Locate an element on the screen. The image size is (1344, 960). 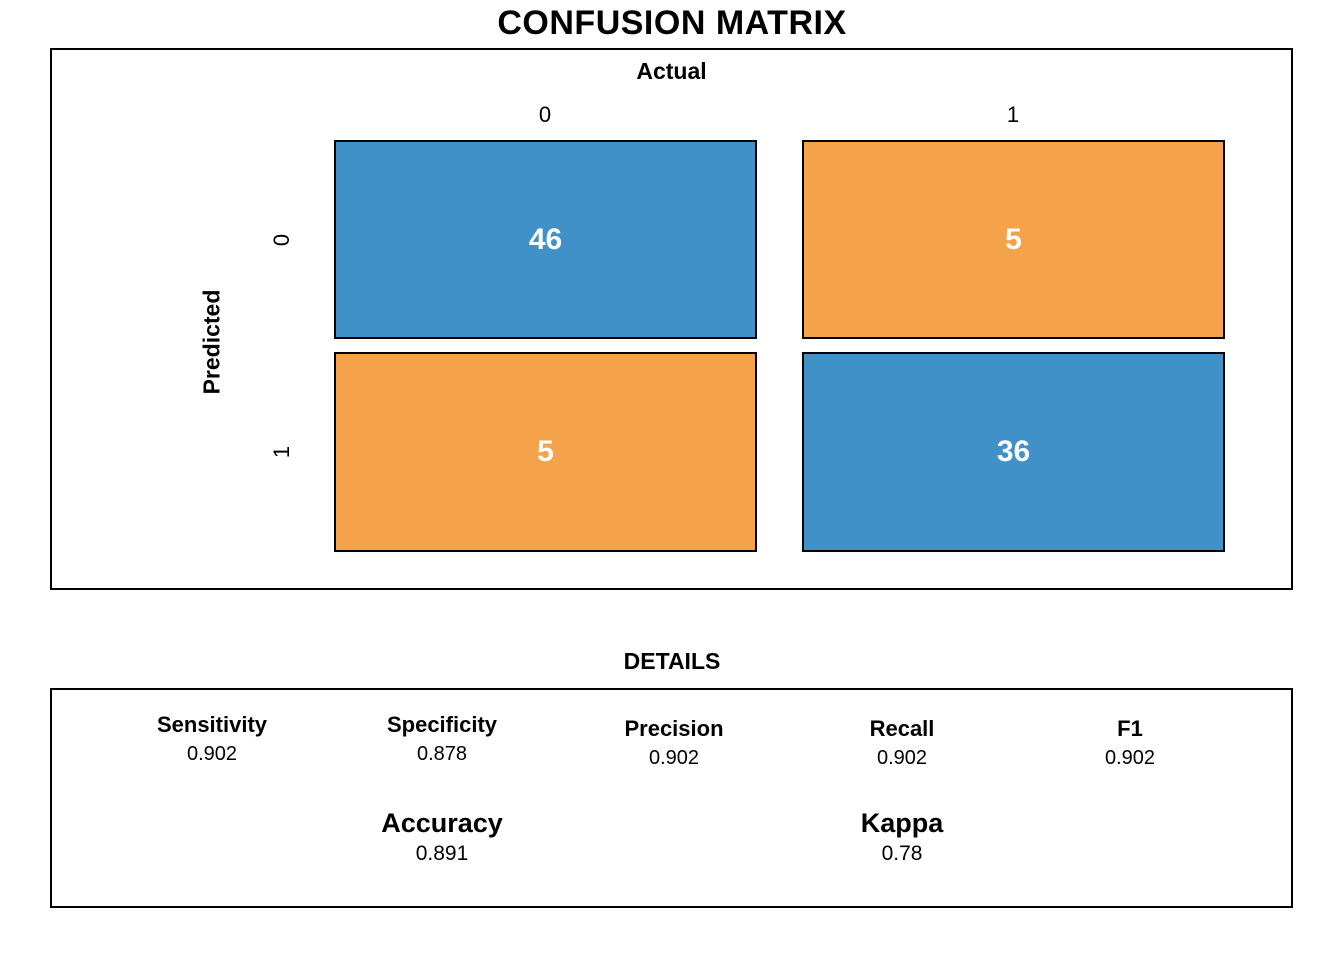
details-title: DETAILS is located at coordinates (672, 661).